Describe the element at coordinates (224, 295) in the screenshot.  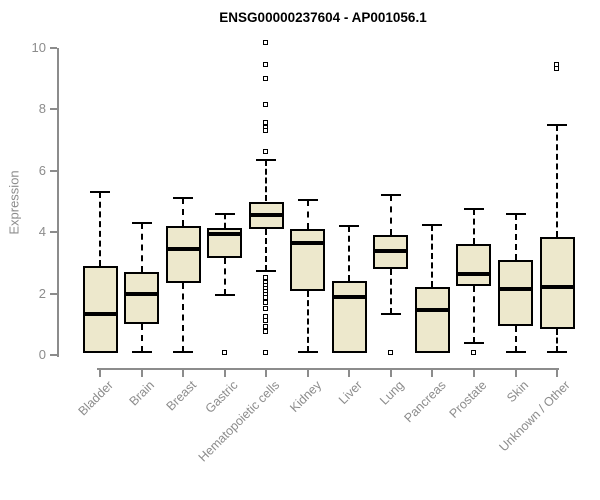
I see `whisker-cap-lower-gastric` at that location.